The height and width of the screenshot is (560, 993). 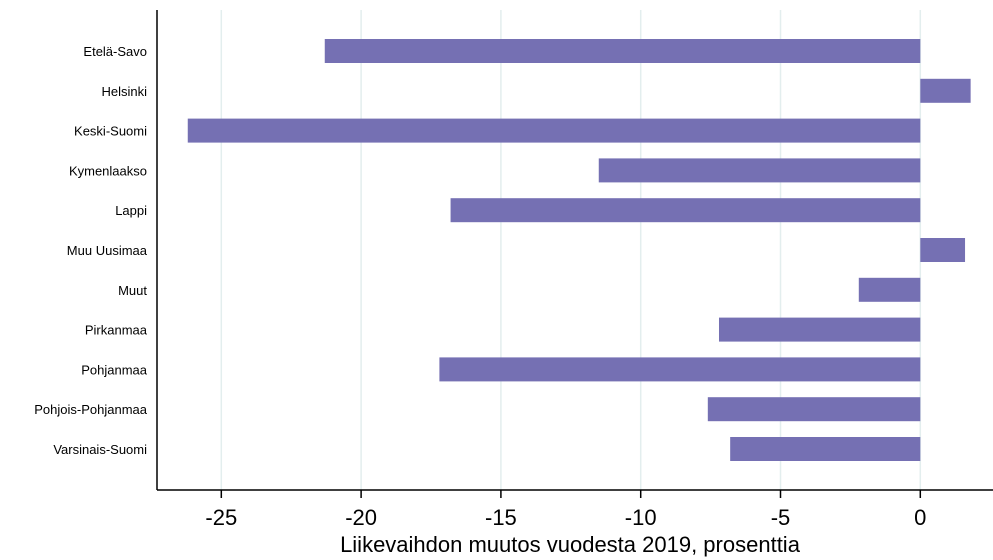 What do you see at coordinates (501, 517) in the screenshot?
I see `x-tick-label: -15` at bounding box center [501, 517].